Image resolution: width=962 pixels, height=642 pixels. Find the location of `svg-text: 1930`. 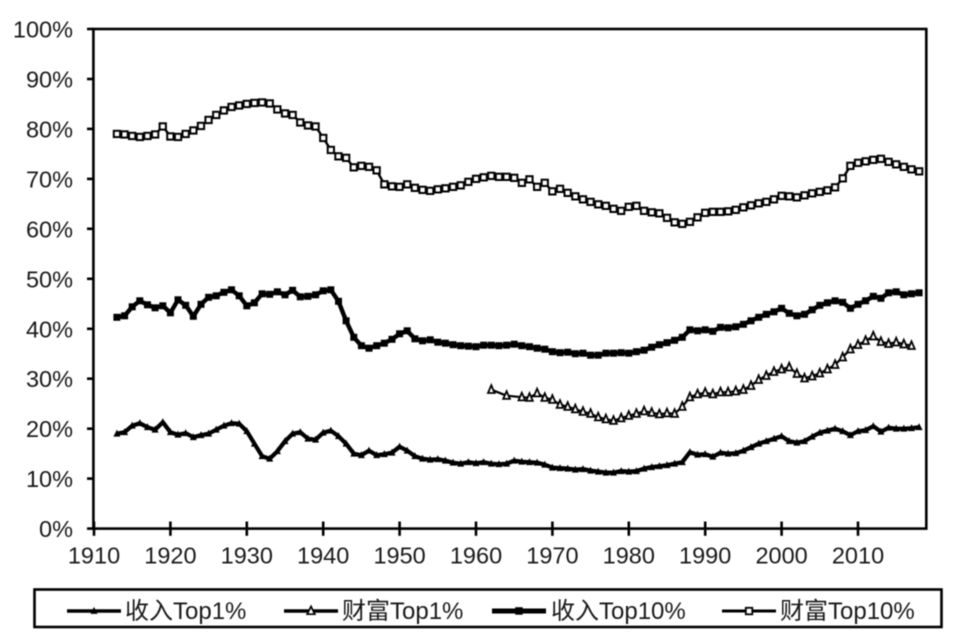

svg-text: 1930 is located at coordinates (247, 556).